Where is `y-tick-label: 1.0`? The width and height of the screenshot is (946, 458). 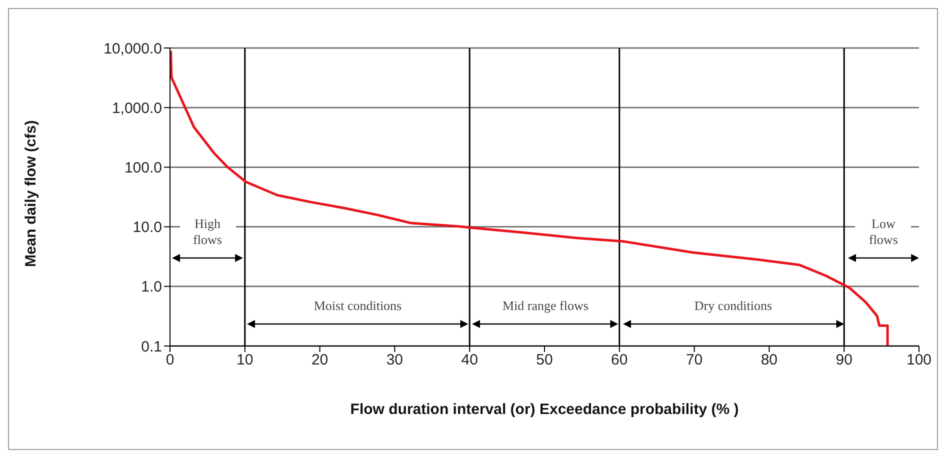 y-tick-label: 1.0 is located at coordinates (151, 287).